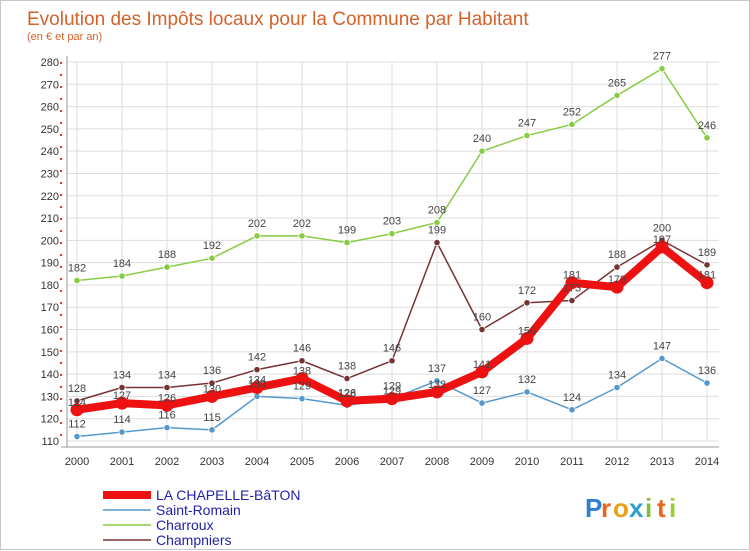 The height and width of the screenshot is (551, 750). What do you see at coordinates (77, 425) in the screenshot?
I see `data-label: 112` at bounding box center [77, 425].